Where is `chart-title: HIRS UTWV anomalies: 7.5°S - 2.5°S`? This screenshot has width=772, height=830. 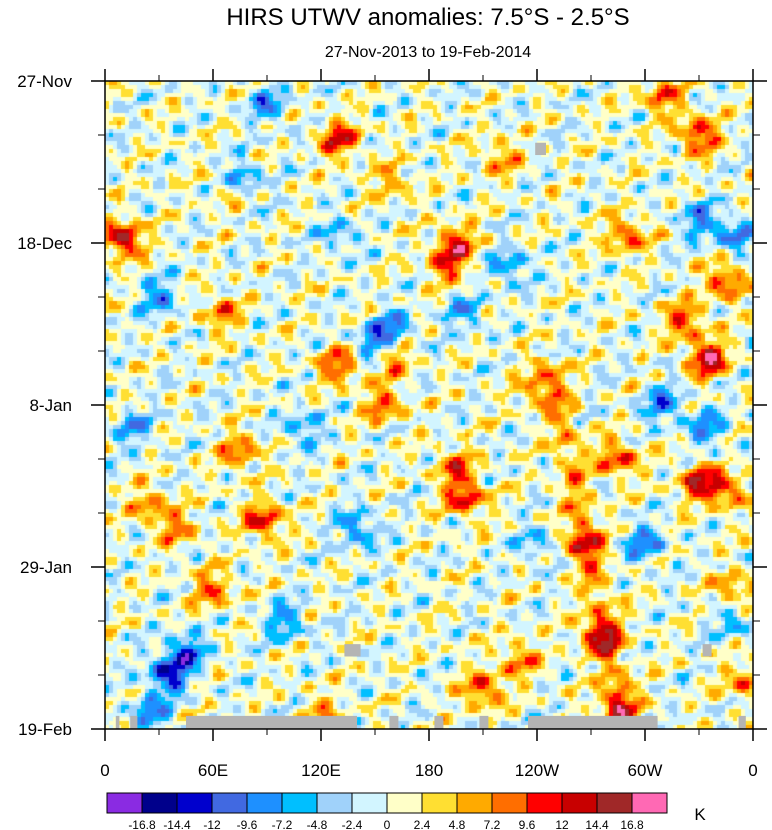
chart-title: HIRS UTWV anomalies: 7.5°S - 2.5°S is located at coordinates (427, 17).